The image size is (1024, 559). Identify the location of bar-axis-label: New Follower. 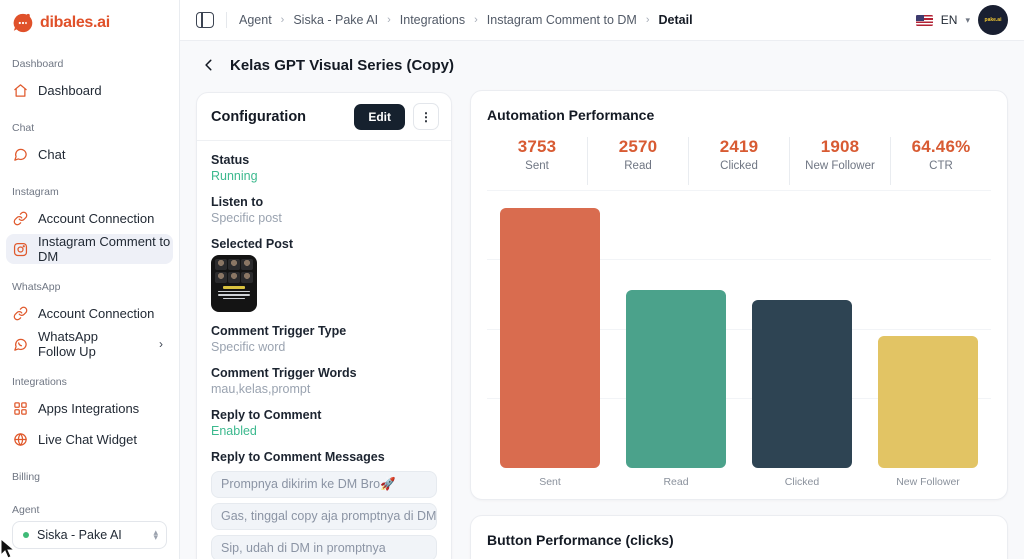
(928, 482).